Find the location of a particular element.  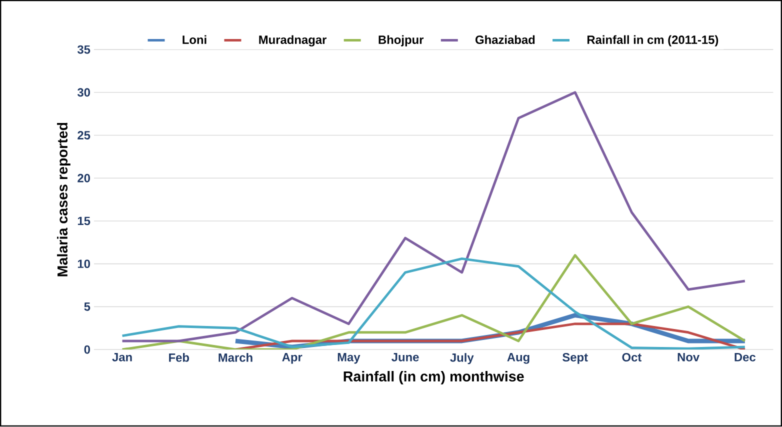

x-tick-label: Dec is located at coordinates (745, 357).